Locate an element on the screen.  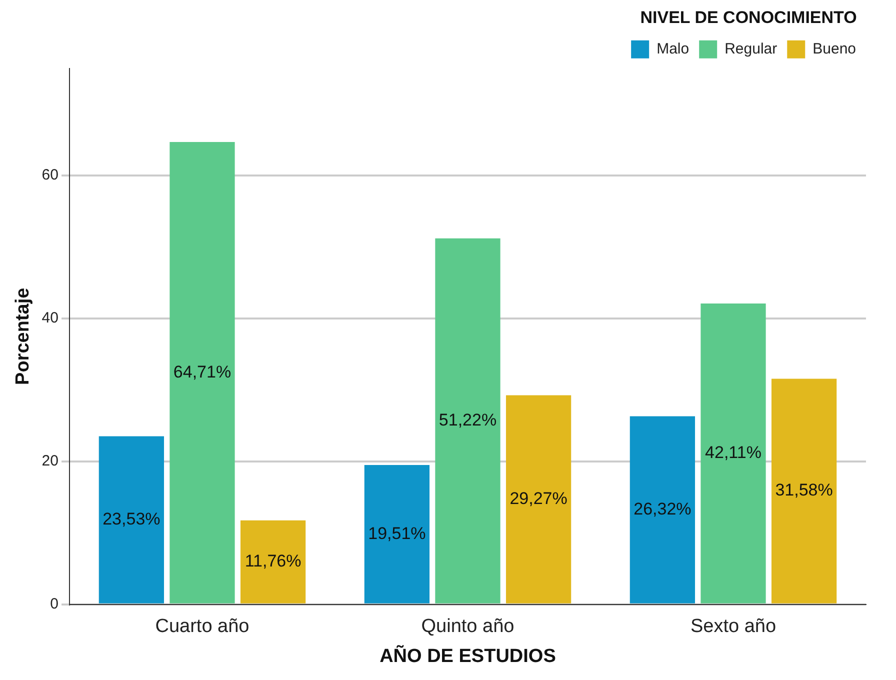
y-tick-label: 60 is located at coordinates (50, 175).